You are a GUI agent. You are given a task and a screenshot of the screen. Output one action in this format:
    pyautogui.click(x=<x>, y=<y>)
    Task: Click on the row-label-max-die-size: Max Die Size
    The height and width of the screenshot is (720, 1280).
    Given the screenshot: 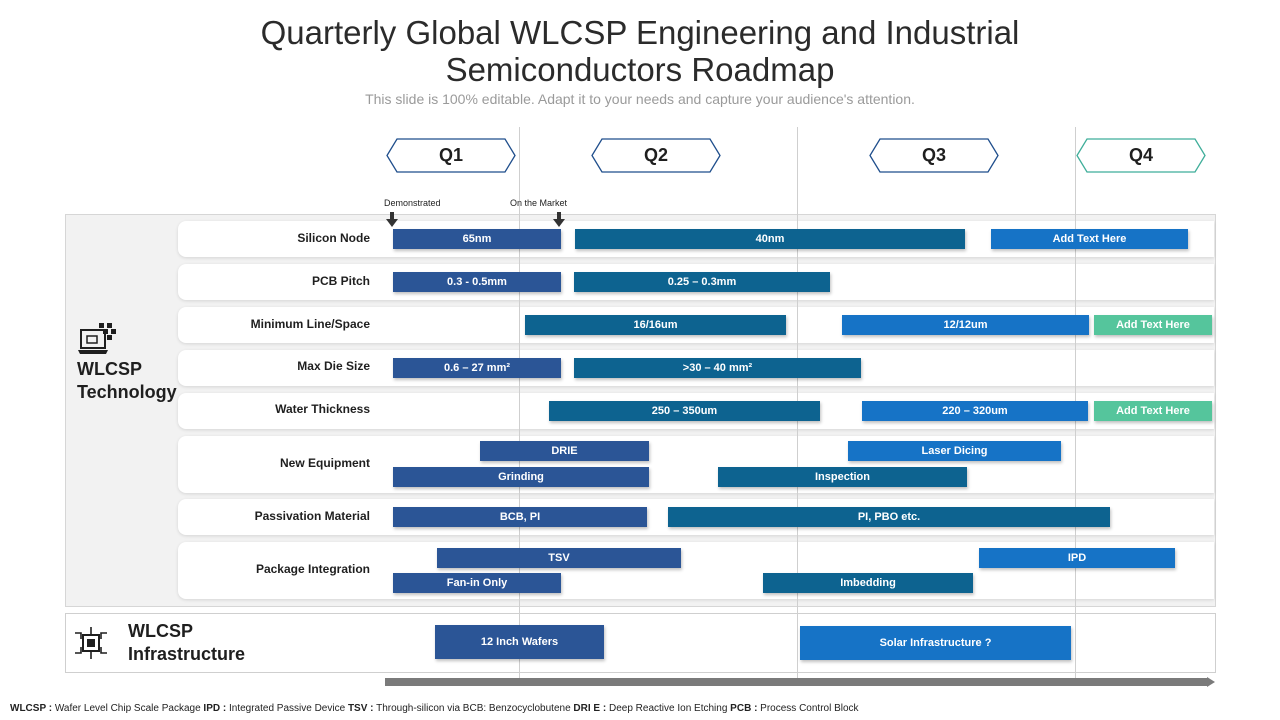 What is the action you would take?
    pyautogui.click(x=333, y=366)
    